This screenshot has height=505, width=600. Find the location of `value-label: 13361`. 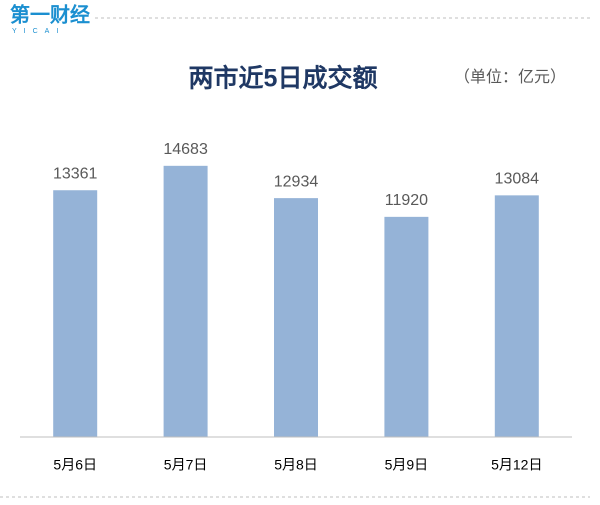

value-label: 13361 is located at coordinates (75, 173).